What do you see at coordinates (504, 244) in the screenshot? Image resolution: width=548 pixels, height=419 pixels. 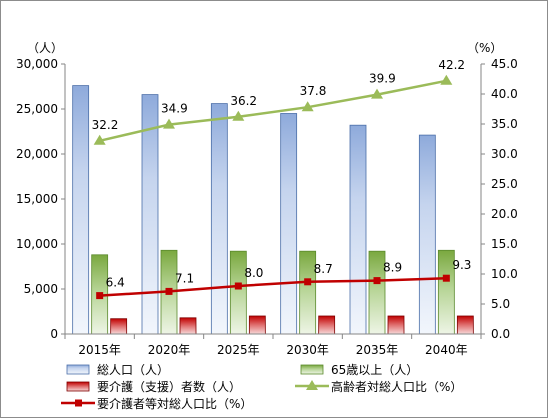 I see `right-tick-label: 15.0` at bounding box center [504, 244].